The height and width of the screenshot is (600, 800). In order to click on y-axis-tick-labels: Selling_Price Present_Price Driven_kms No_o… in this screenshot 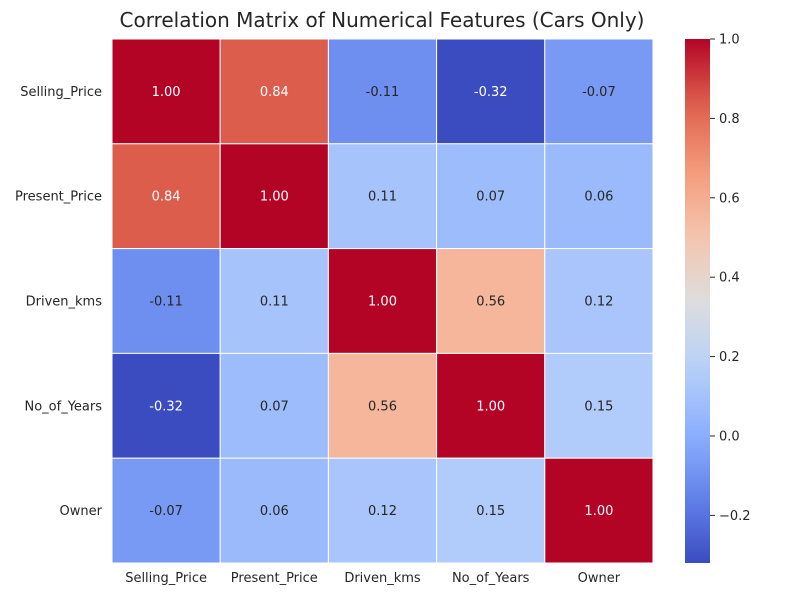, I will do `click(59, 302)`.